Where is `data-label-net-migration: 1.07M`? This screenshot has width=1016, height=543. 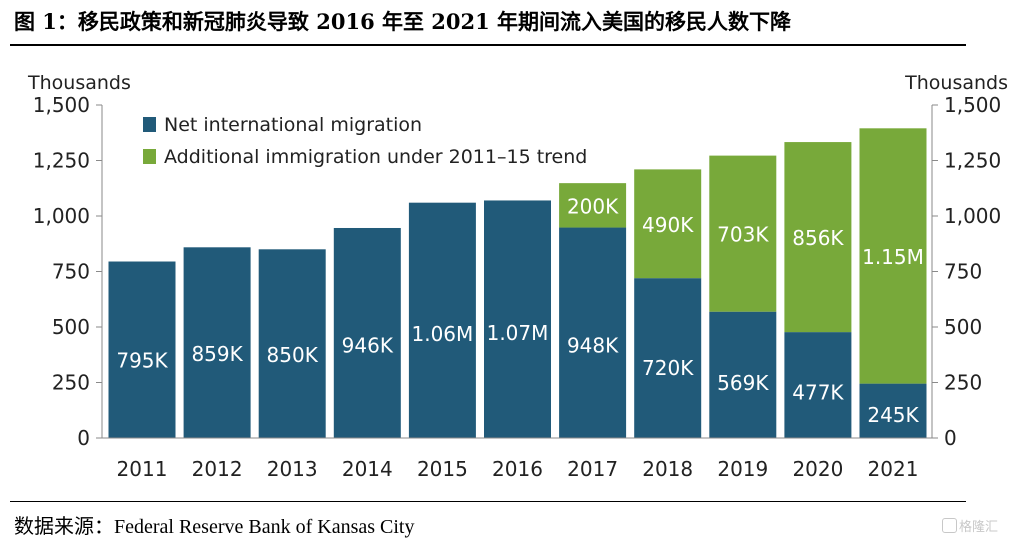
data-label-net-migration: 1.07M is located at coordinates (518, 333).